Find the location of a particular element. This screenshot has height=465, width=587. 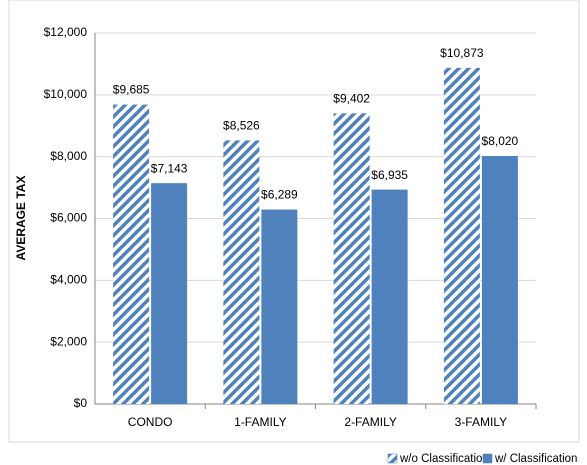

value-label: $7,143 is located at coordinates (169, 168).